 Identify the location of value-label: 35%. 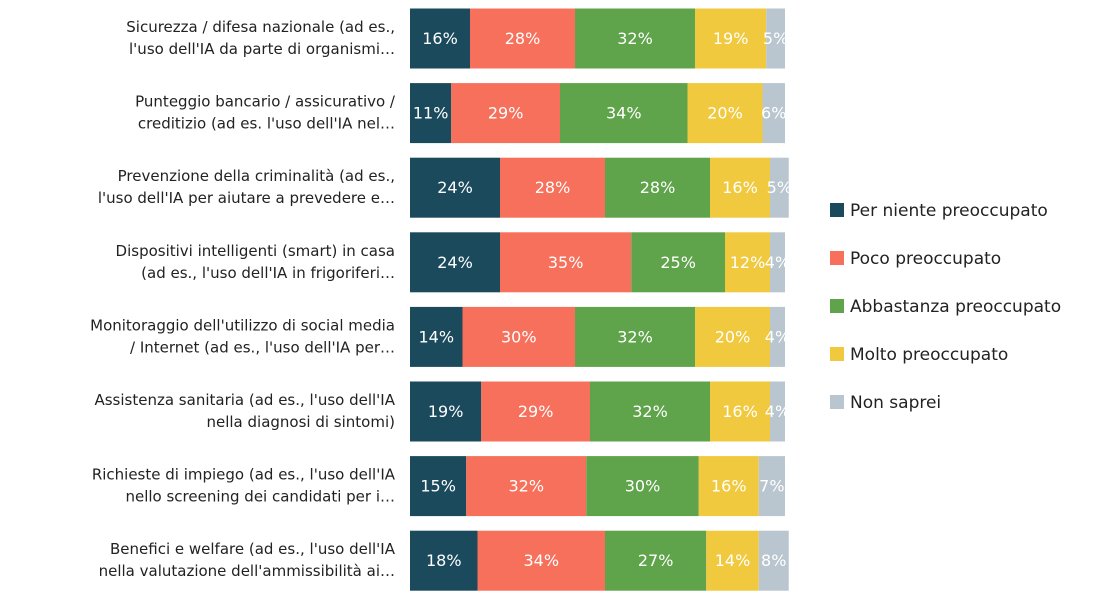
(566, 262).